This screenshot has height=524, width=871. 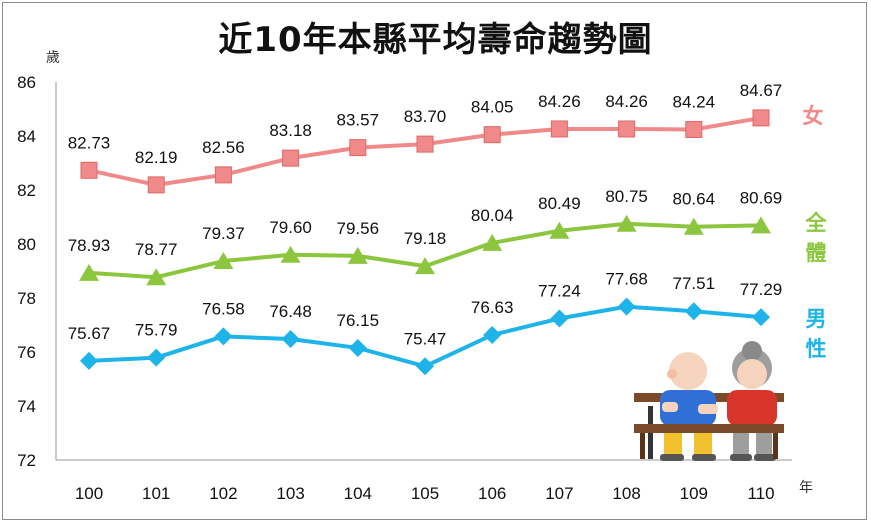 What do you see at coordinates (26, 244) in the screenshot?
I see `y-tick-label: 80` at bounding box center [26, 244].